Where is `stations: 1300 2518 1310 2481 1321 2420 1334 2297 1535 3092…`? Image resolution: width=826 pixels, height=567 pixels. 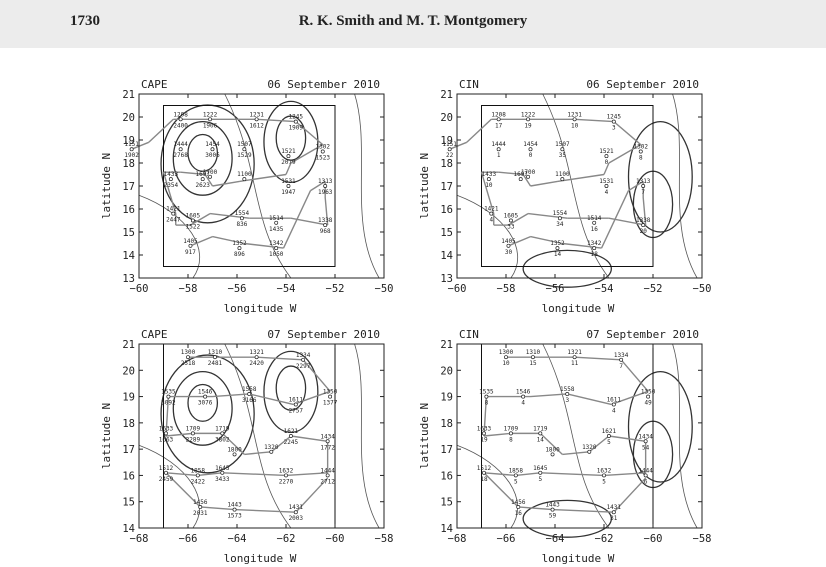 stations: 1300 2518 1310 2481 1321 2420 1334 2297 1535 3092… is located at coordinates (248, 435).